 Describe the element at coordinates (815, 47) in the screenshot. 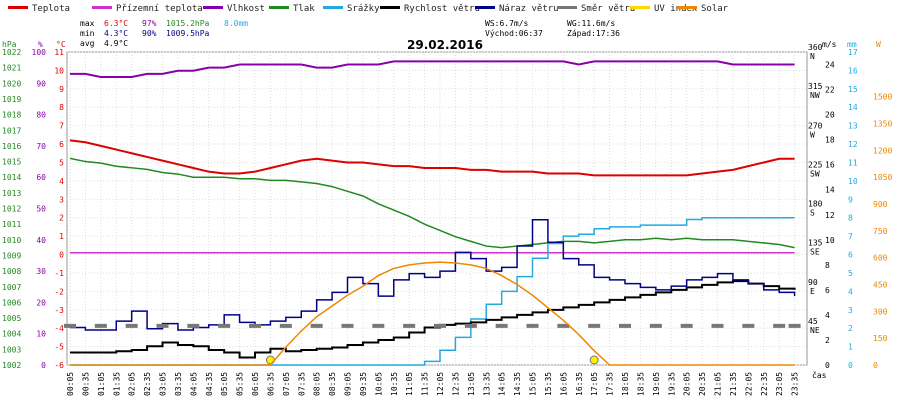

I see `direction-degree: 360` at that location.